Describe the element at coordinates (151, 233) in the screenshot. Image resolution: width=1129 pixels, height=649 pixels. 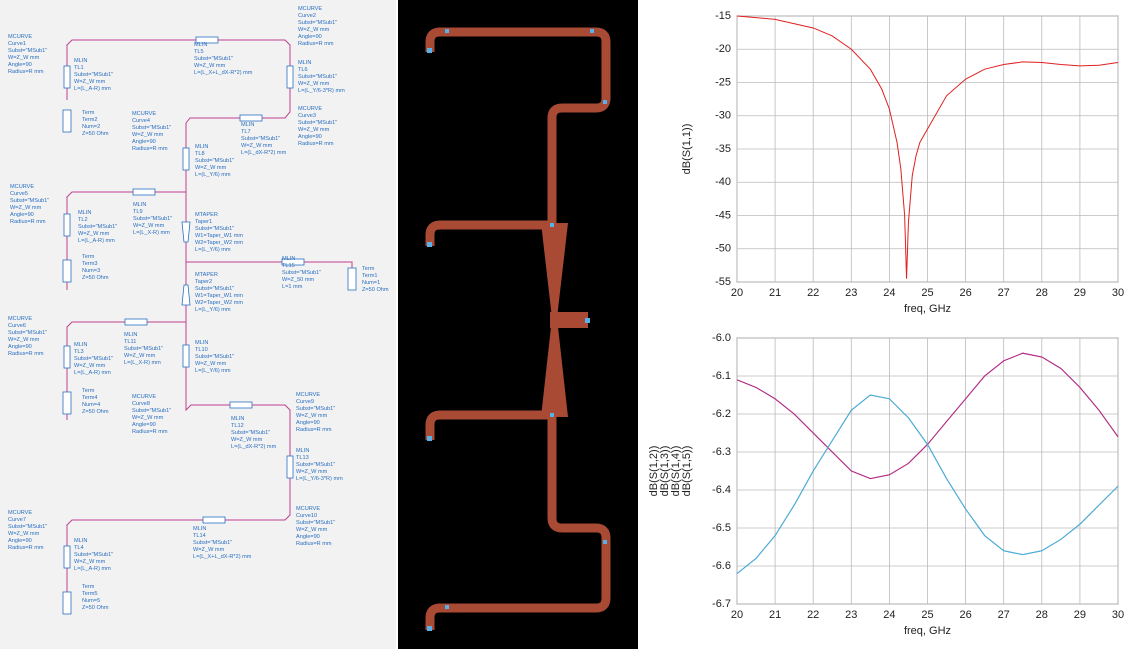
I see `component-label: L=(L_X-R) mm` at that location.